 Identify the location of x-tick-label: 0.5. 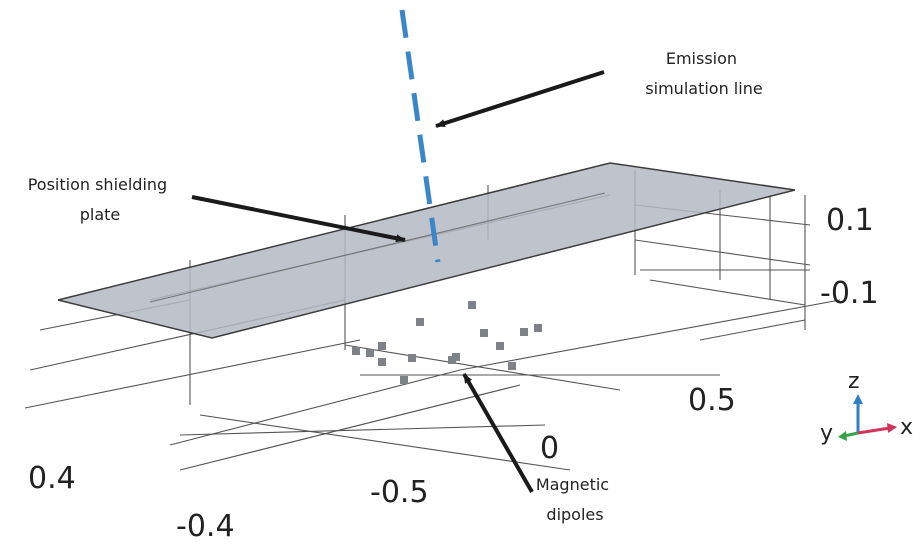
(712, 400).